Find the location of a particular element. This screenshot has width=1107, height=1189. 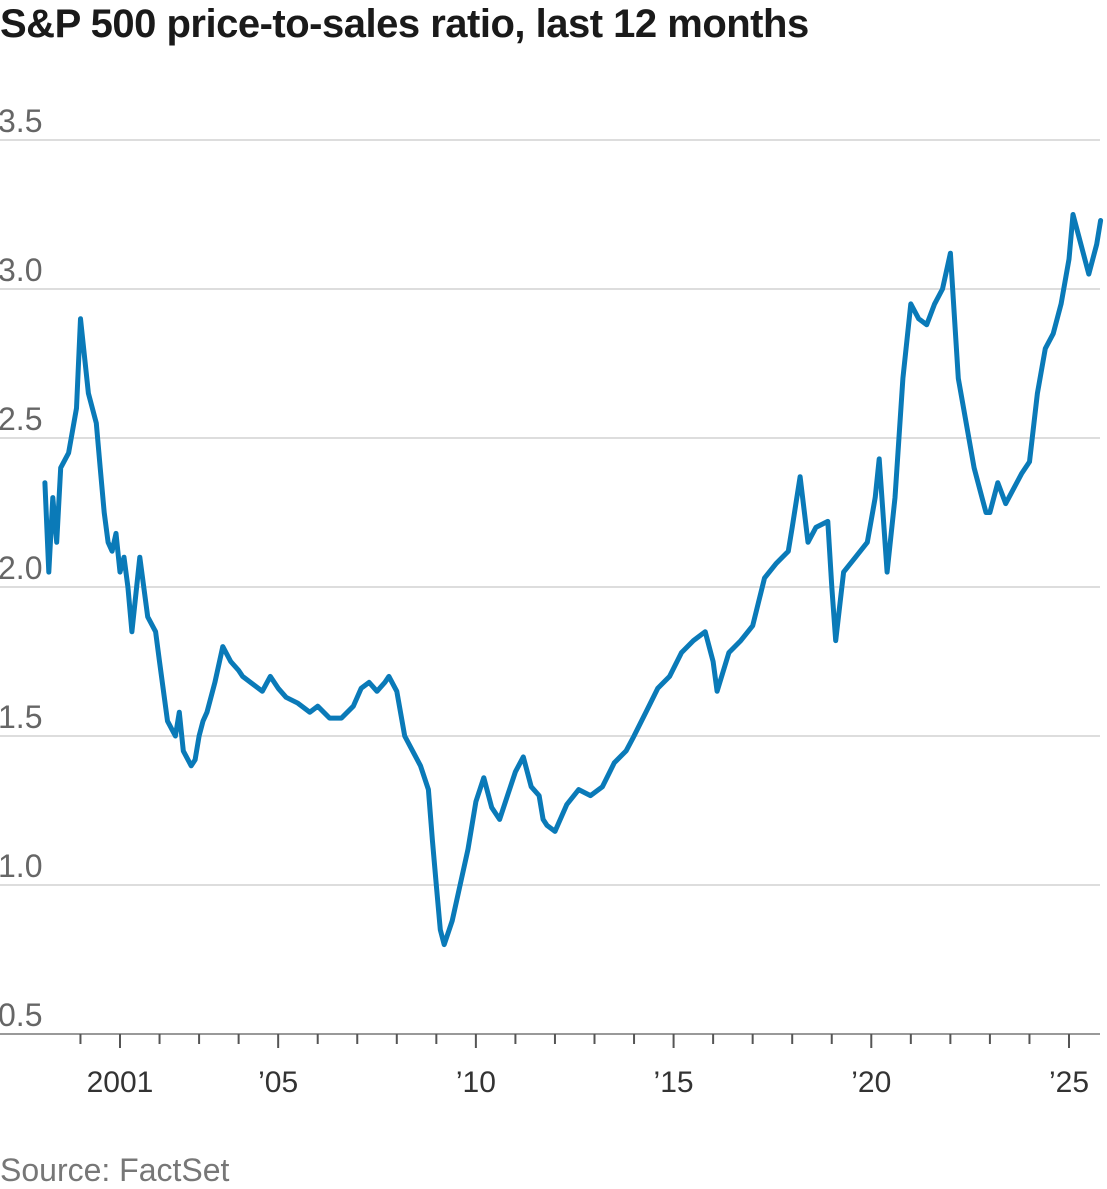

x-tick-label: ’20 is located at coordinates (871, 1082).